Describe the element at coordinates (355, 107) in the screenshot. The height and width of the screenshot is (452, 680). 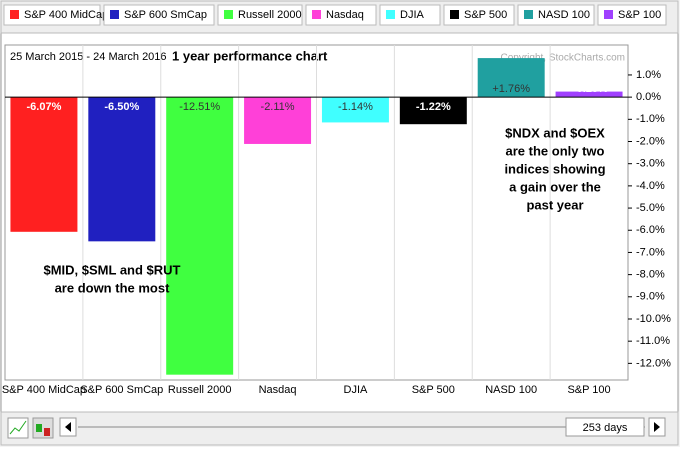
I see `value-label: -1.14%` at that location.